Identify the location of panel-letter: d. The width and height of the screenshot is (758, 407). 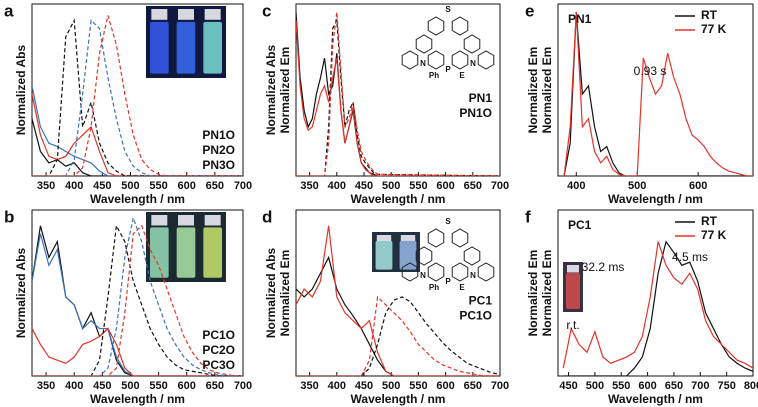
(267, 216).